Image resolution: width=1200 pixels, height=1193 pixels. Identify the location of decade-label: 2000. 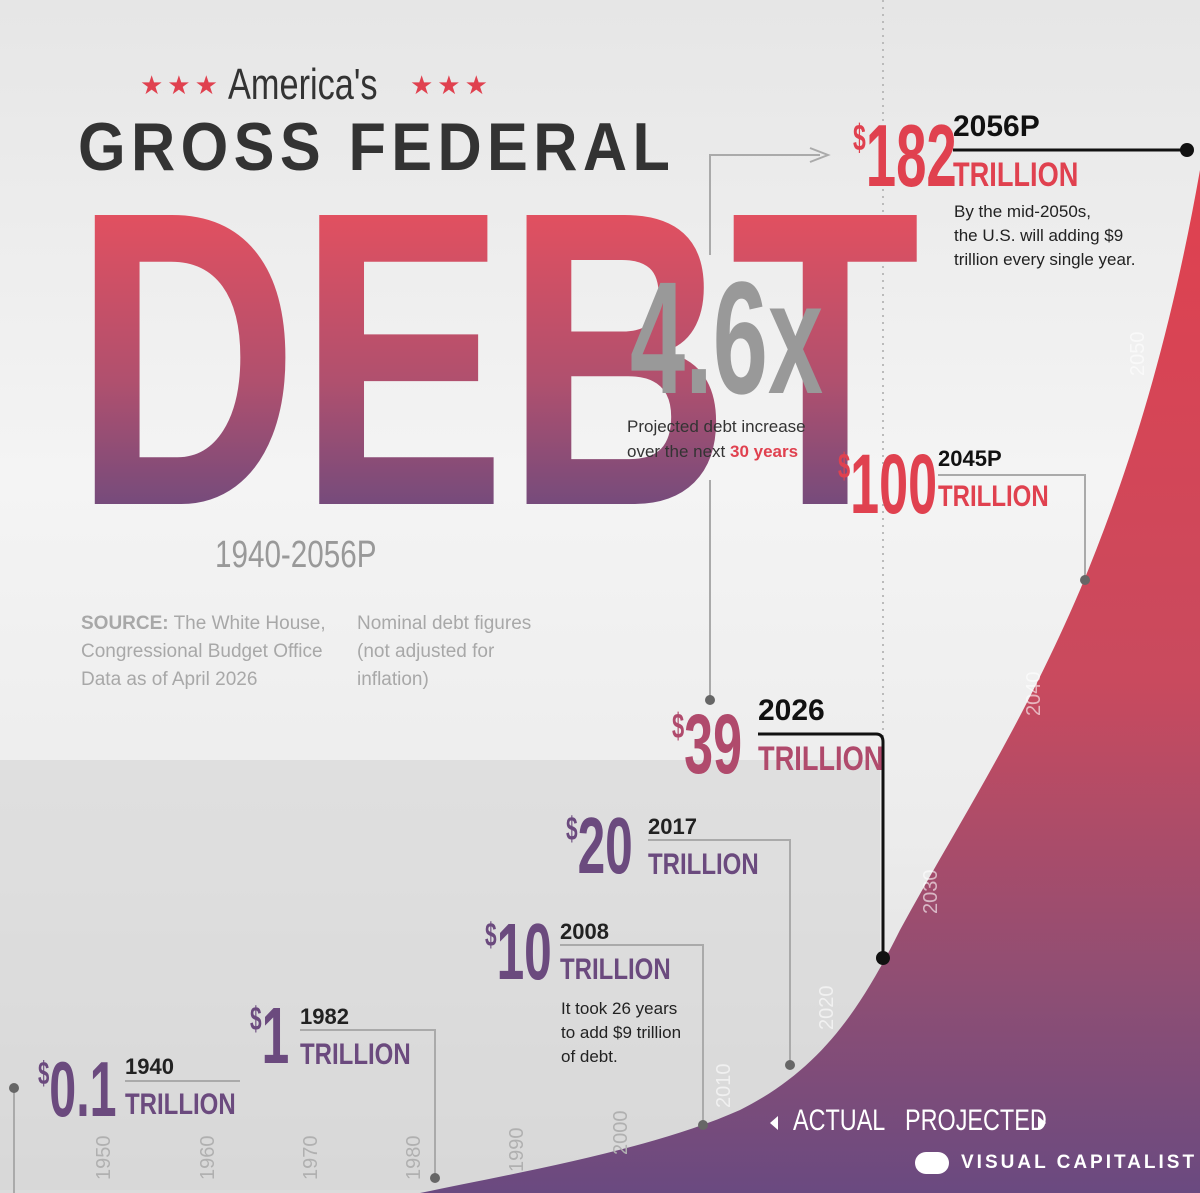
(621, 1133).